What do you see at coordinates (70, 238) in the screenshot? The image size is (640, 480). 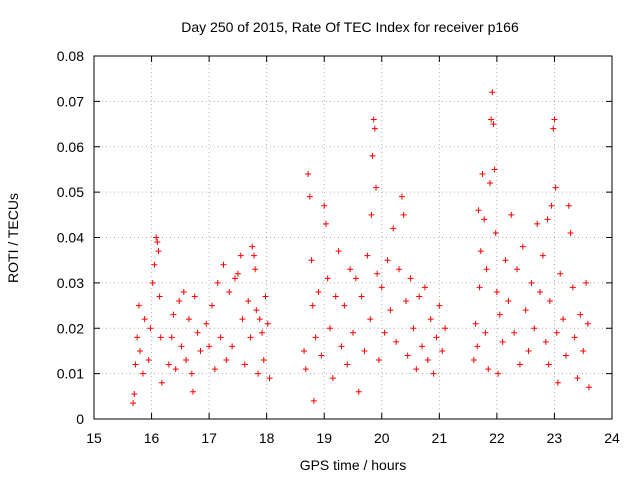 I see `y-tick-label: 0.04` at bounding box center [70, 238].